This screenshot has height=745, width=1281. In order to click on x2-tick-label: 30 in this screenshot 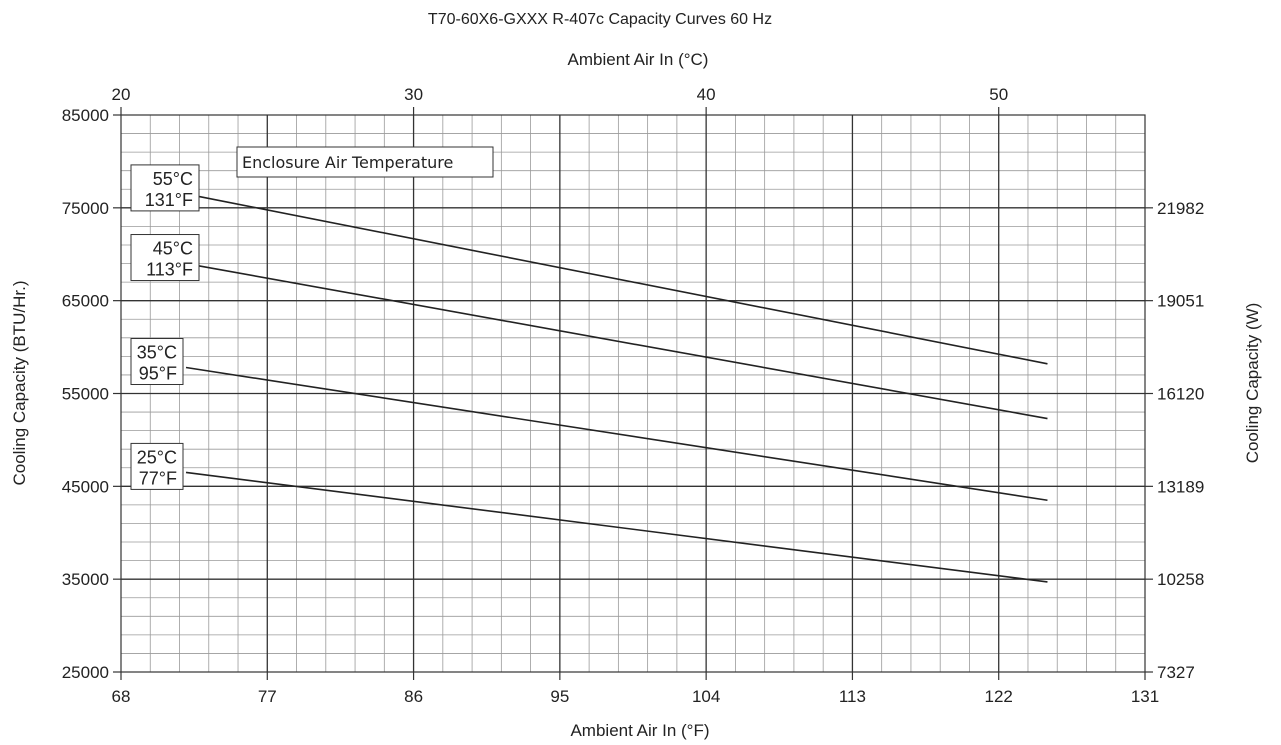, I will do `click(413, 94)`.